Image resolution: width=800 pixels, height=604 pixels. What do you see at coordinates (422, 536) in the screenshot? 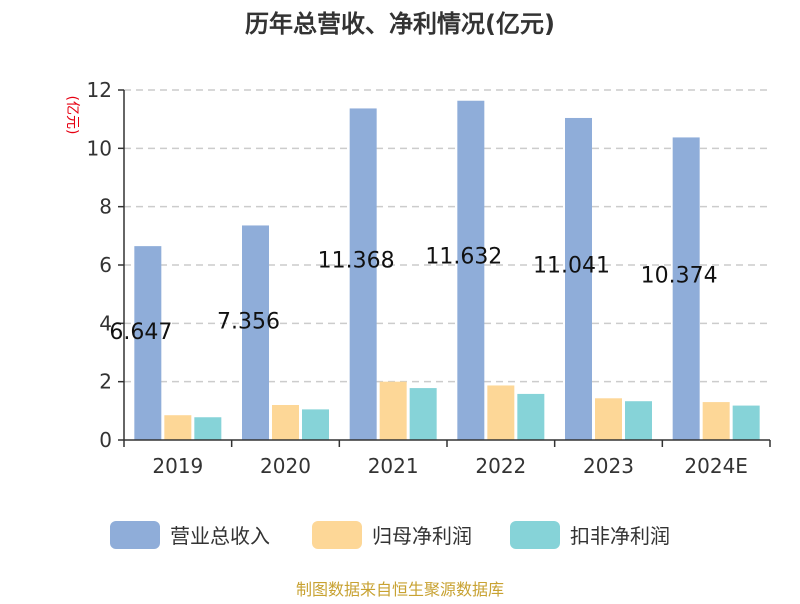
I see `legend-label-1: 归母净利润` at bounding box center [422, 536].